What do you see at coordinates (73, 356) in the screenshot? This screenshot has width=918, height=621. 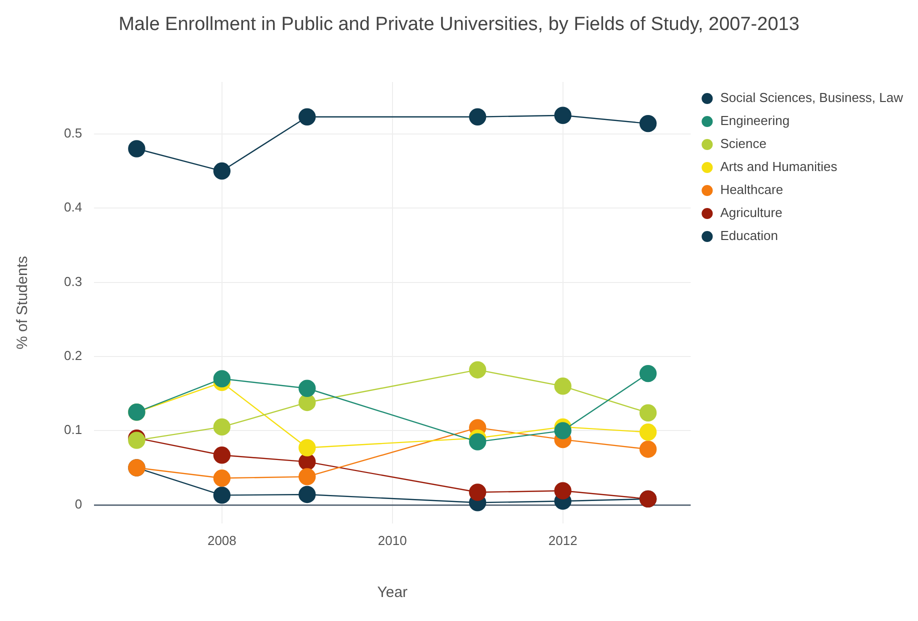 I see `y-tick-label: 0.2` at bounding box center [73, 356].